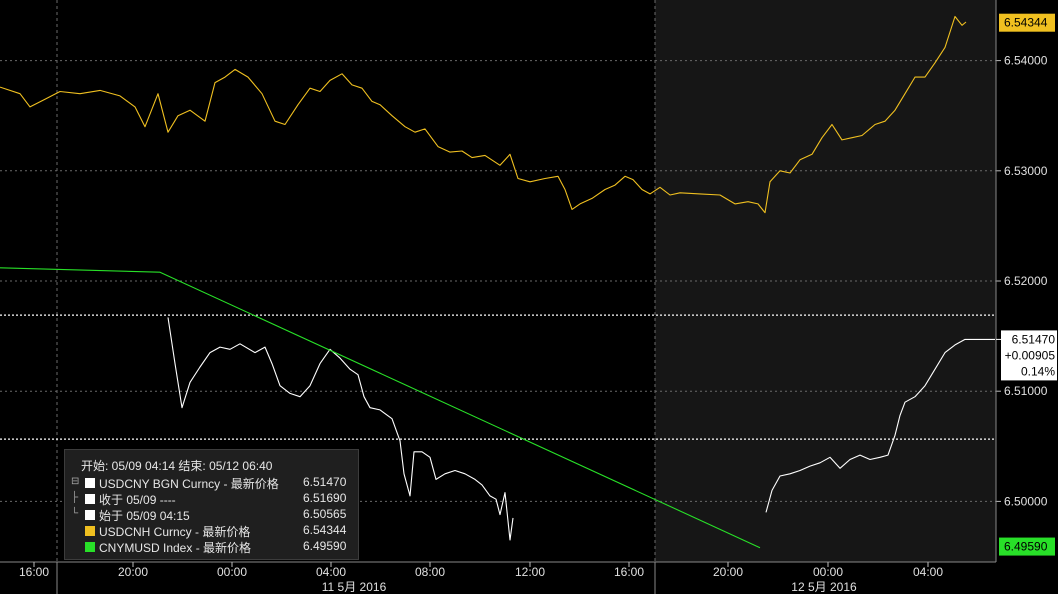 The image size is (1058, 594). Describe the element at coordinates (175, 532) in the screenshot. I see `legend-label: USDCNH Curncy - 最新价格` at that location.